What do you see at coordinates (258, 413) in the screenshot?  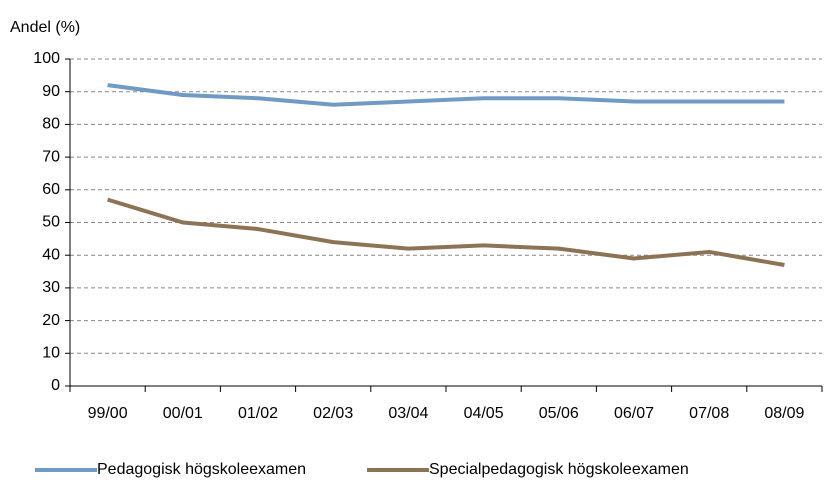 I see `x-tick-label: 01/02` at bounding box center [258, 413].